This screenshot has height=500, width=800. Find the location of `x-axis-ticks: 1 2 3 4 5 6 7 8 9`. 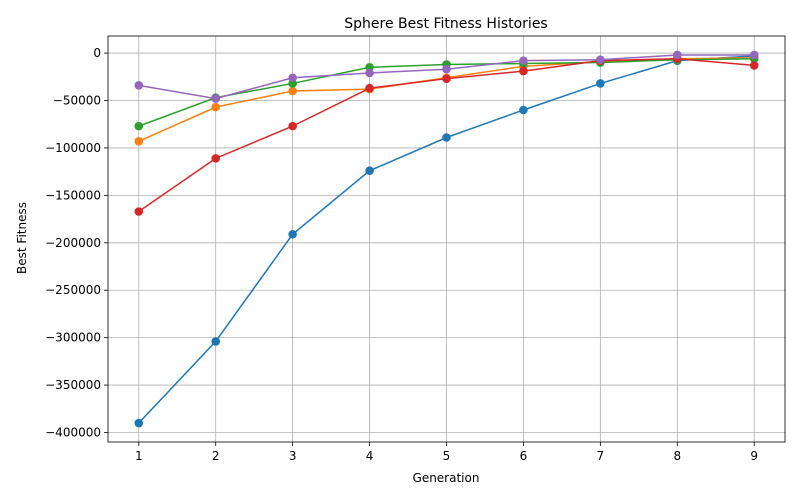

x-axis-ticks: 1 2 3 4 5 6 7 8 9 is located at coordinates (446, 452).